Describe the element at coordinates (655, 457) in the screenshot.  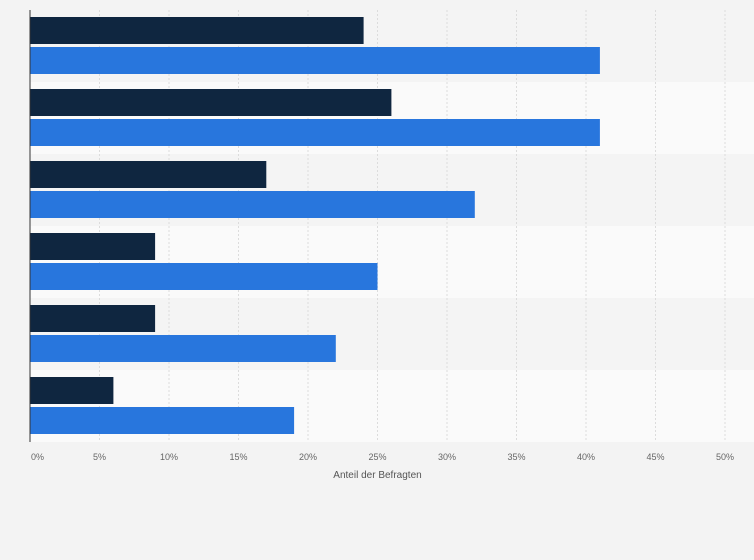
I see `x-tick-label: 45%` at that location.